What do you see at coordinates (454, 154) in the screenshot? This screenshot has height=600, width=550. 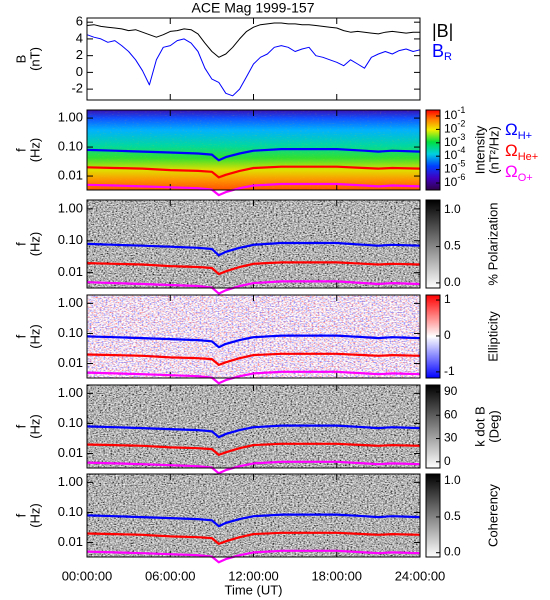 I see `colorbar-tick-label: 10⁻⁴` at bounding box center [454, 154].